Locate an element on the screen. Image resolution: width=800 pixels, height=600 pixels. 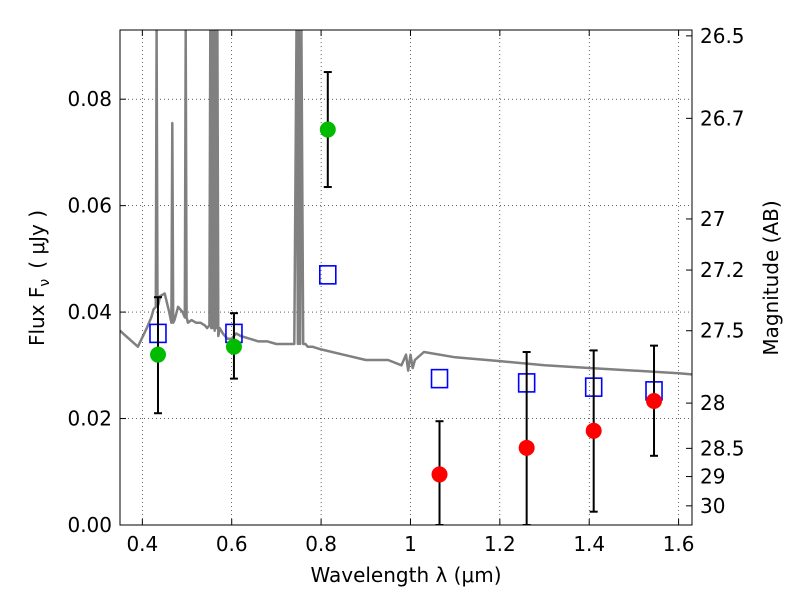
y-axis: 0.00 0.02 0.04 0.06 0.08 is located at coordinates (96, 312).